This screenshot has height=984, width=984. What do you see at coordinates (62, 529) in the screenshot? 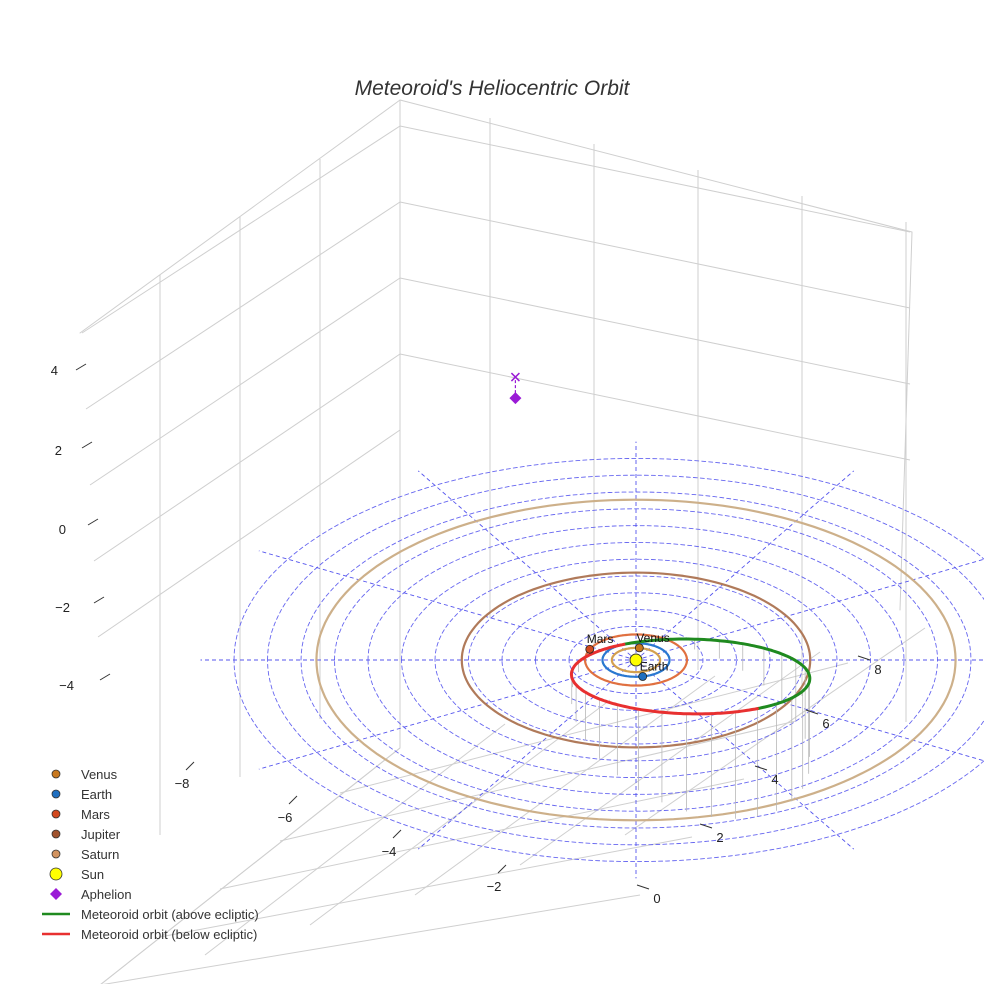
I see `z-tick-label: 0` at bounding box center [62, 529].